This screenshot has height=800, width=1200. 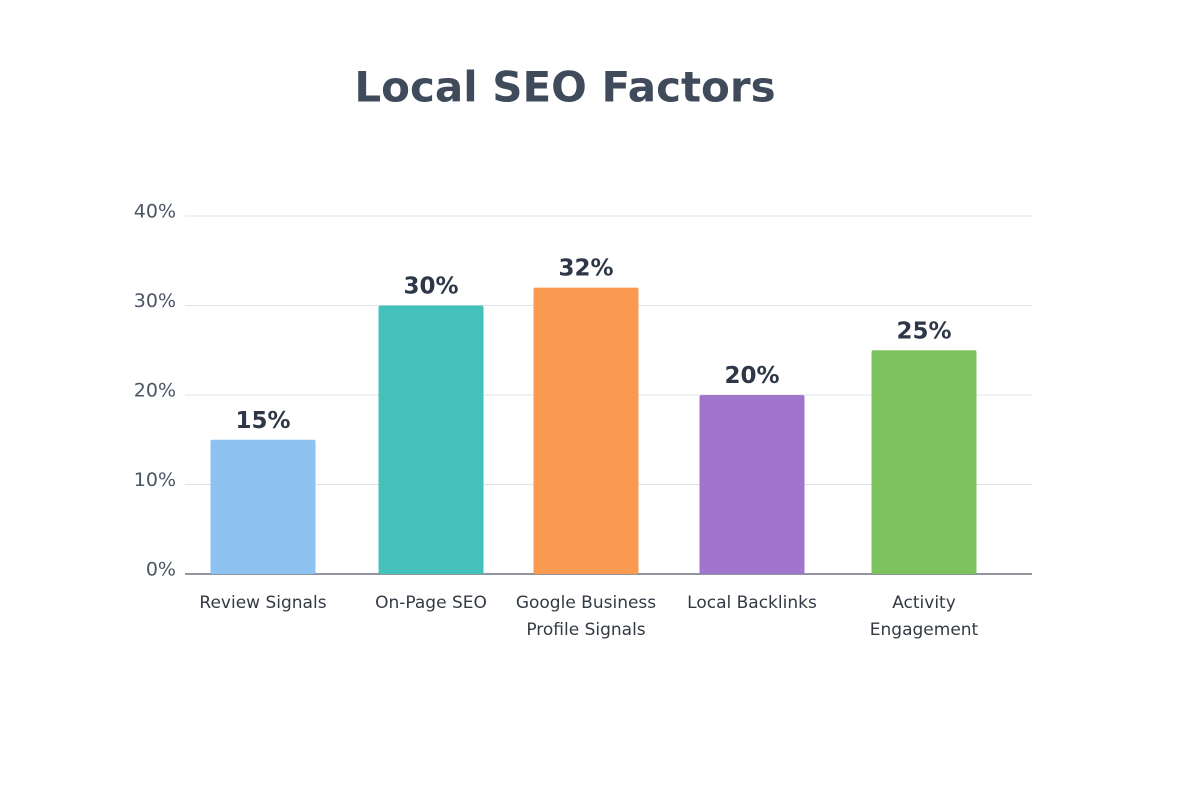 I want to click on x-tick-label: Local Backlinks, so click(x=752, y=603).